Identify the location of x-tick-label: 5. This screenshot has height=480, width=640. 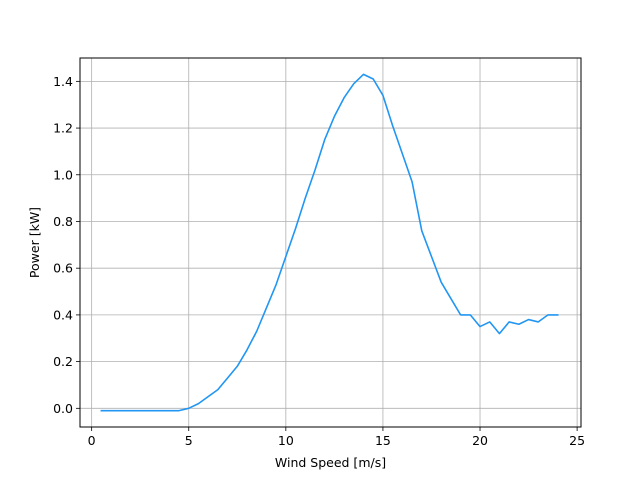
(189, 440).